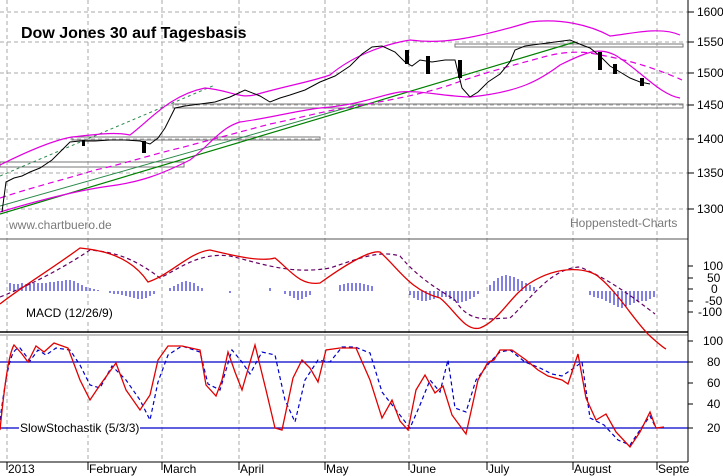 The width and height of the screenshot is (723, 476). Describe the element at coordinates (423, 469) in the screenshot. I see `month-label: June` at that location.